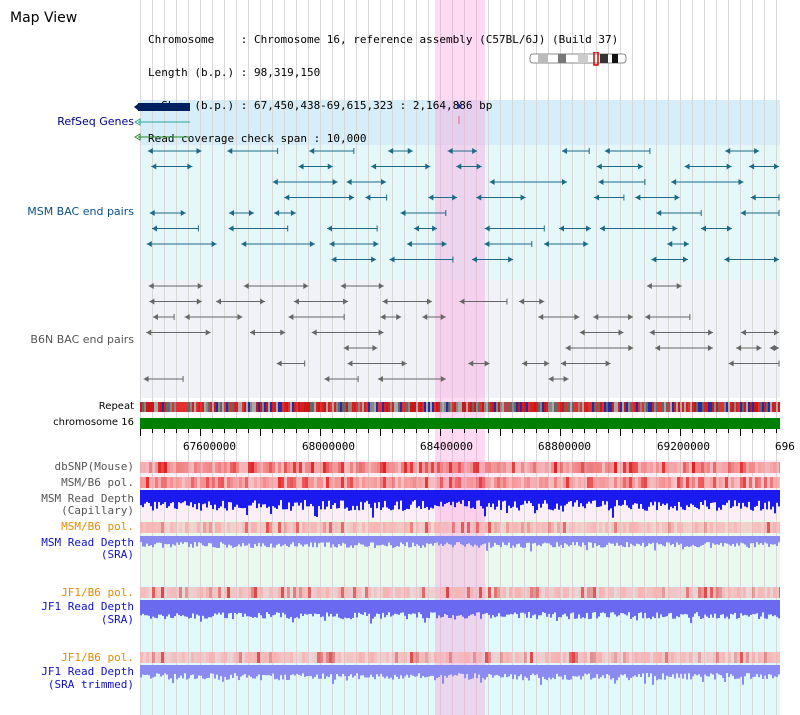 The width and height of the screenshot is (800, 715). Describe the element at coordinates (116, 406) in the screenshot. I see `track-label-repeat: Repeat` at that location.